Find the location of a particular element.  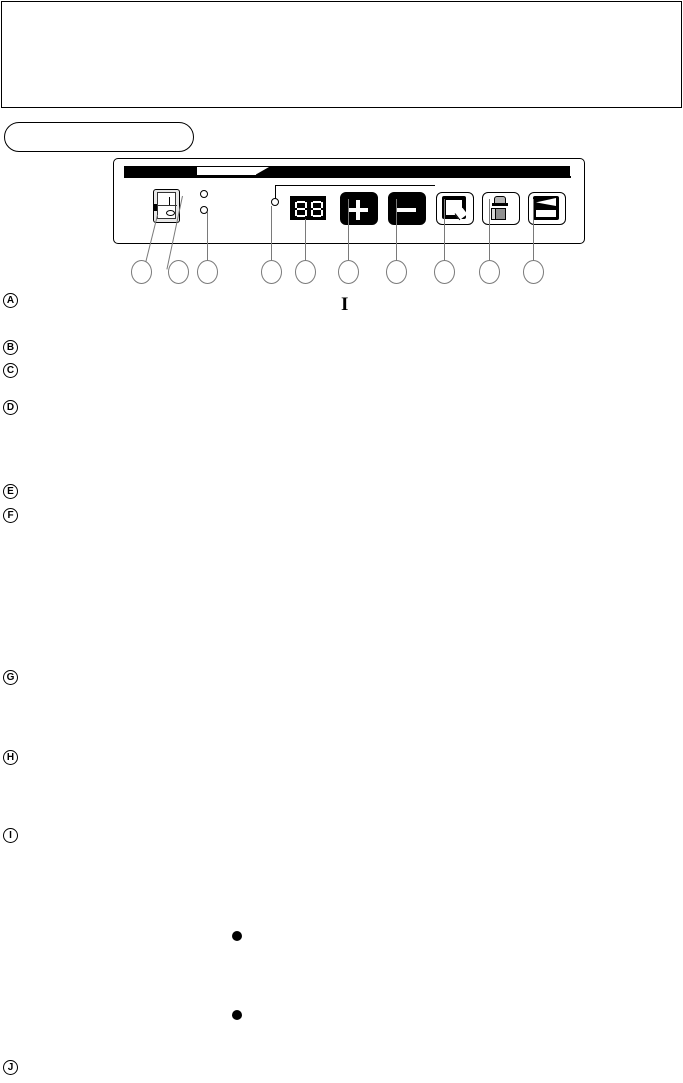

power-switch is located at coordinates (166, 206).